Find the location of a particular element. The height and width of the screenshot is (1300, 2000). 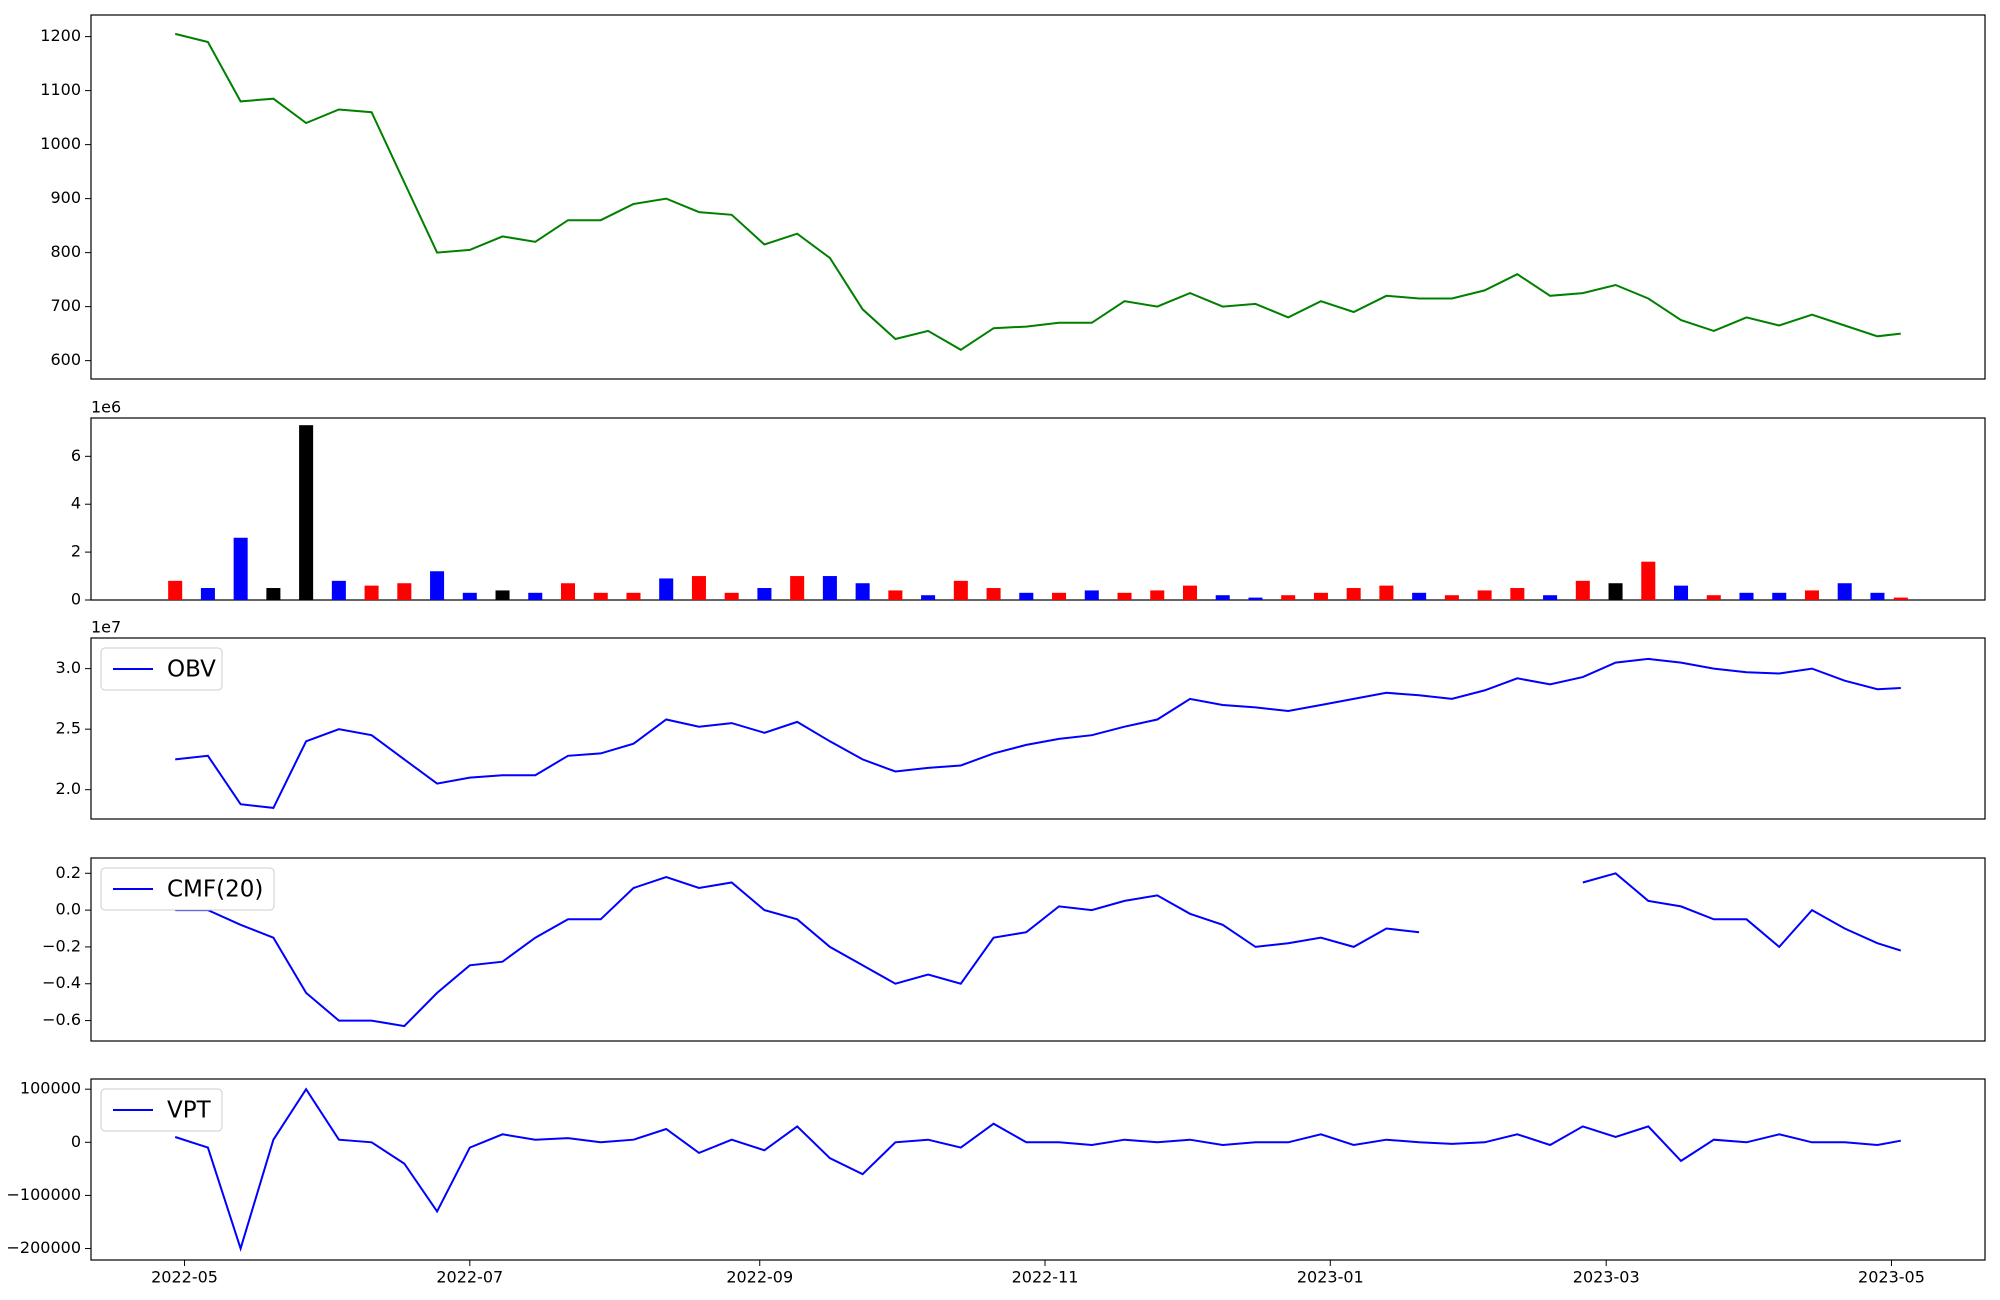

y-tick-label: 2 is located at coordinates (76, 551).